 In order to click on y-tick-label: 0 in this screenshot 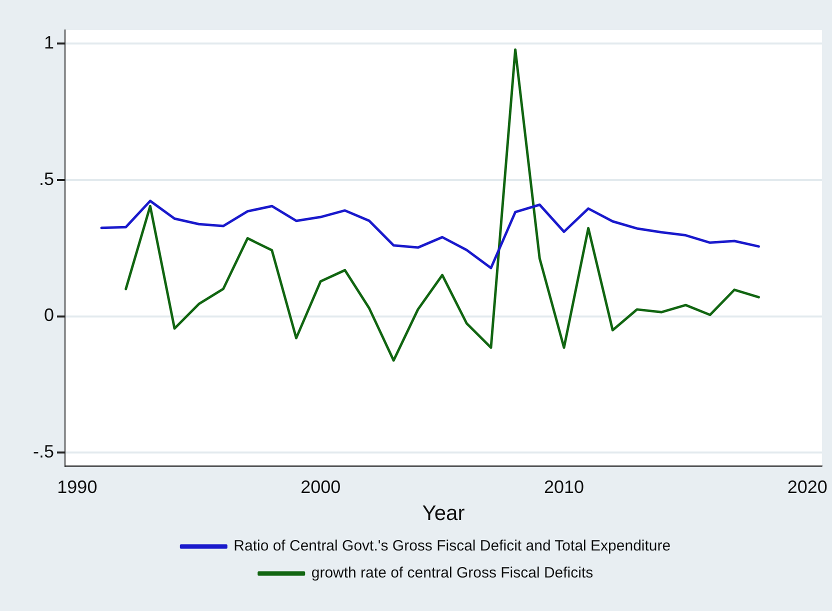, I will do `click(49, 315)`.